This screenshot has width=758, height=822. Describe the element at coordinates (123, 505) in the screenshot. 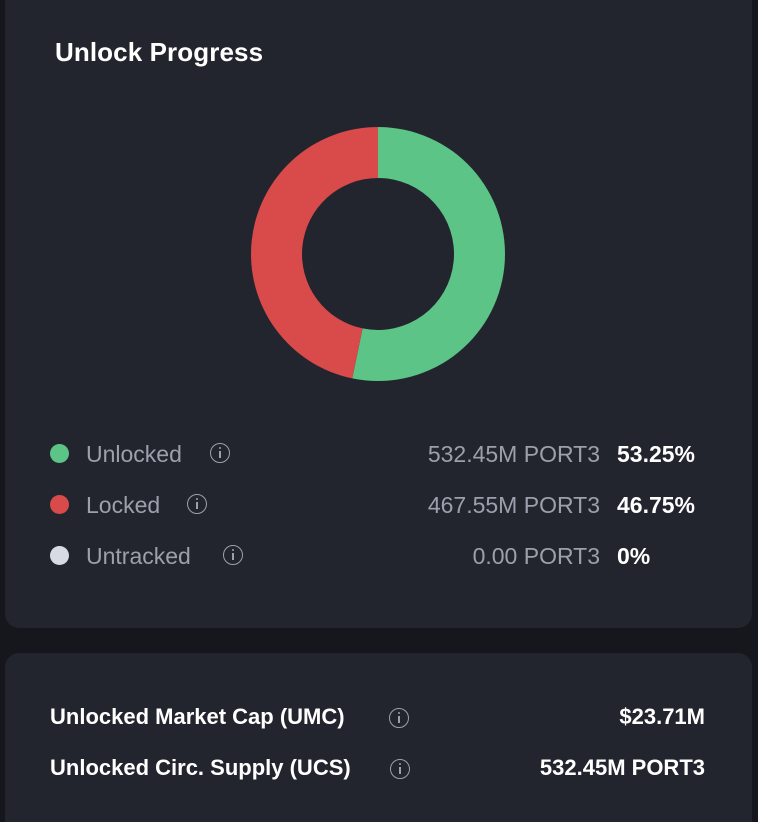

I see `legend-label-locked: Locked` at that location.